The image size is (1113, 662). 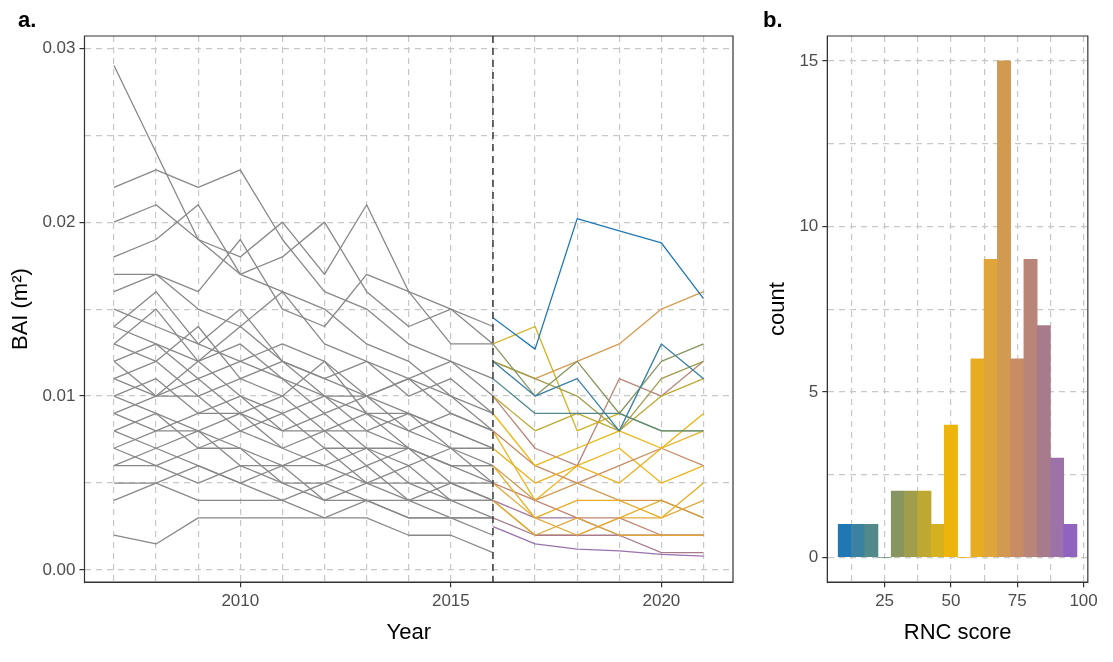 What do you see at coordinates (59, 47) in the screenshot?
I see `y-tick-label: 0.03` at bounding box center [59, 47].